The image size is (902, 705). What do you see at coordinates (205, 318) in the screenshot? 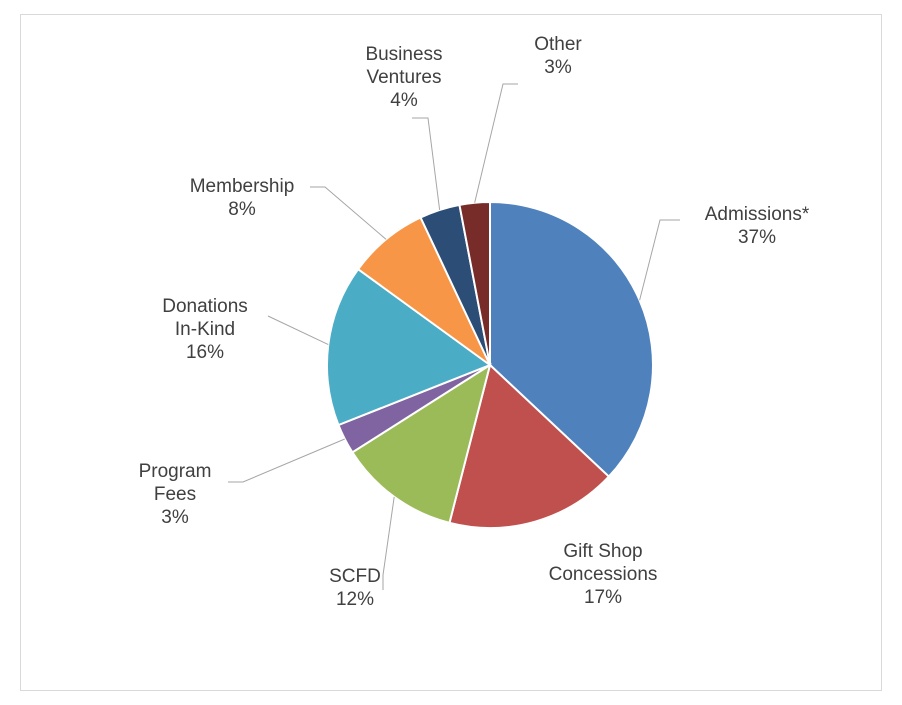
I see `category-label: Donations In-Kind` at bounding box center [205, 318].